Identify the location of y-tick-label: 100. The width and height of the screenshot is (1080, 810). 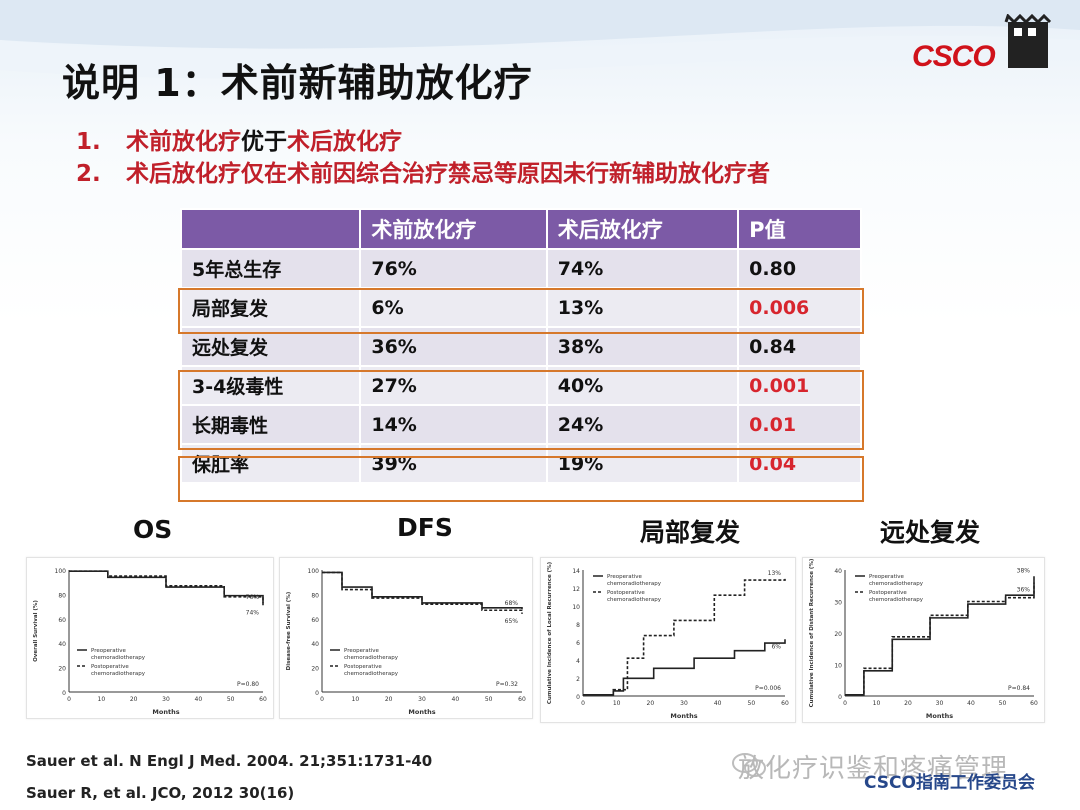
(314, 571).